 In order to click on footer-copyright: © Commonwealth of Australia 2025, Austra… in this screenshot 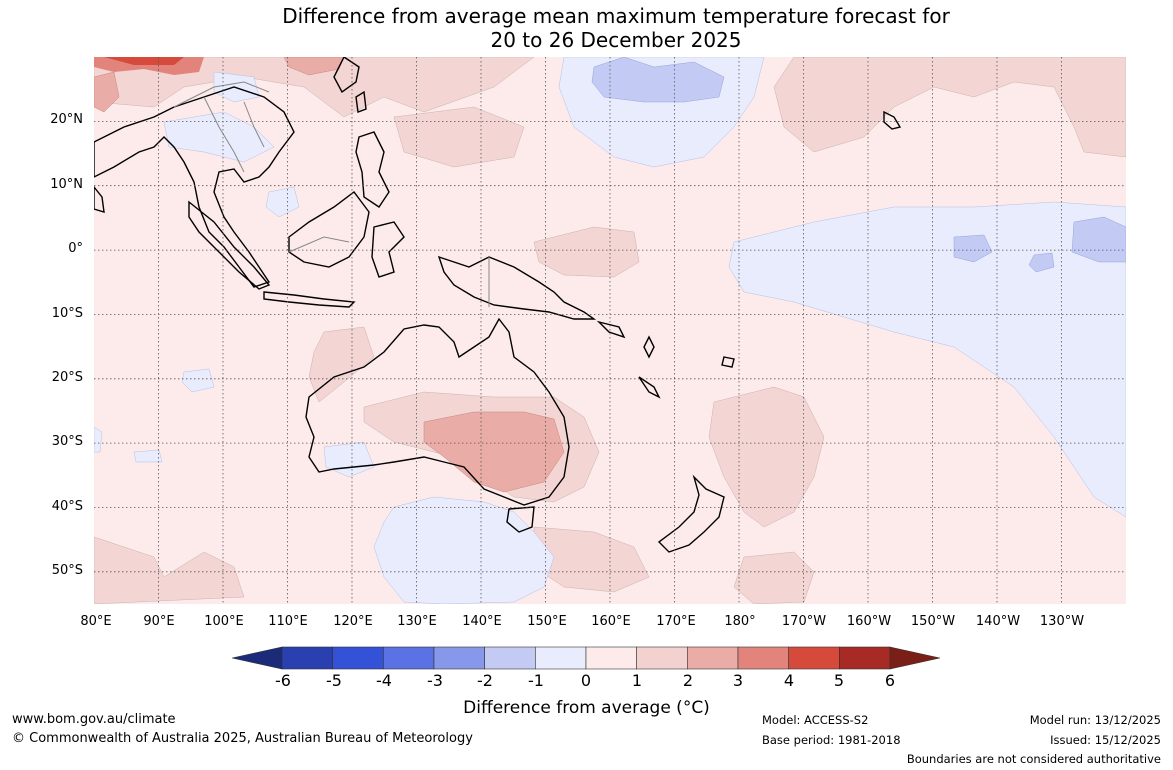, I will do `click(242, 738)`.